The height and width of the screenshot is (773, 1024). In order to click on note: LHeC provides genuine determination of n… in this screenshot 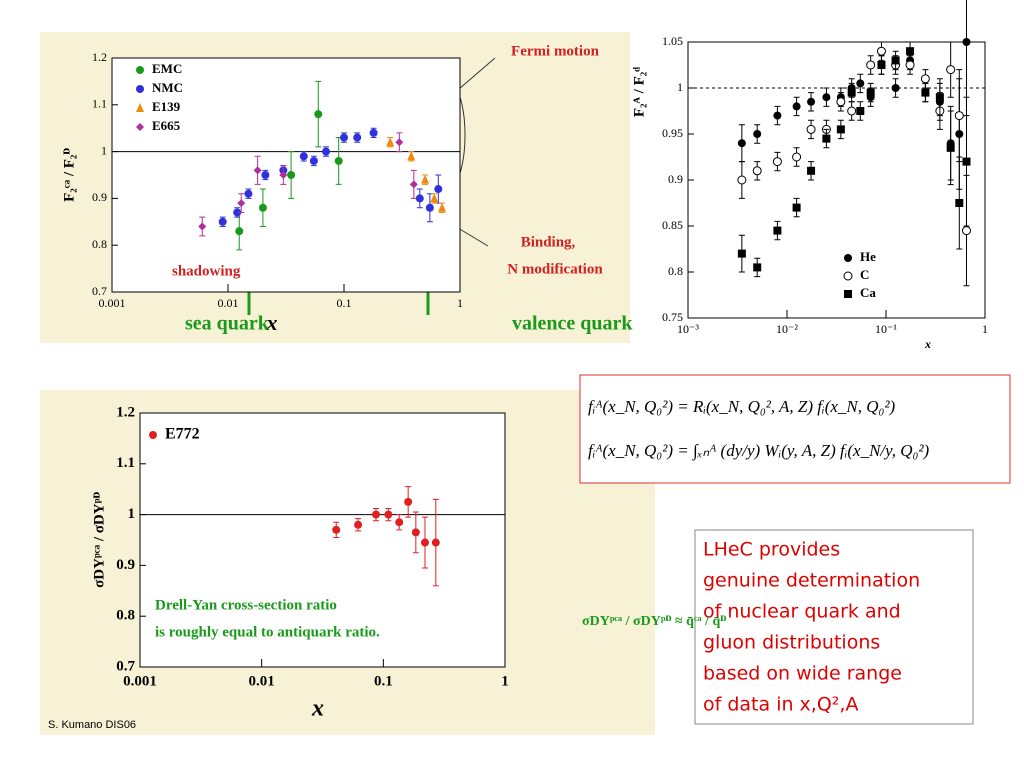, I will do `click(811, 627)`.